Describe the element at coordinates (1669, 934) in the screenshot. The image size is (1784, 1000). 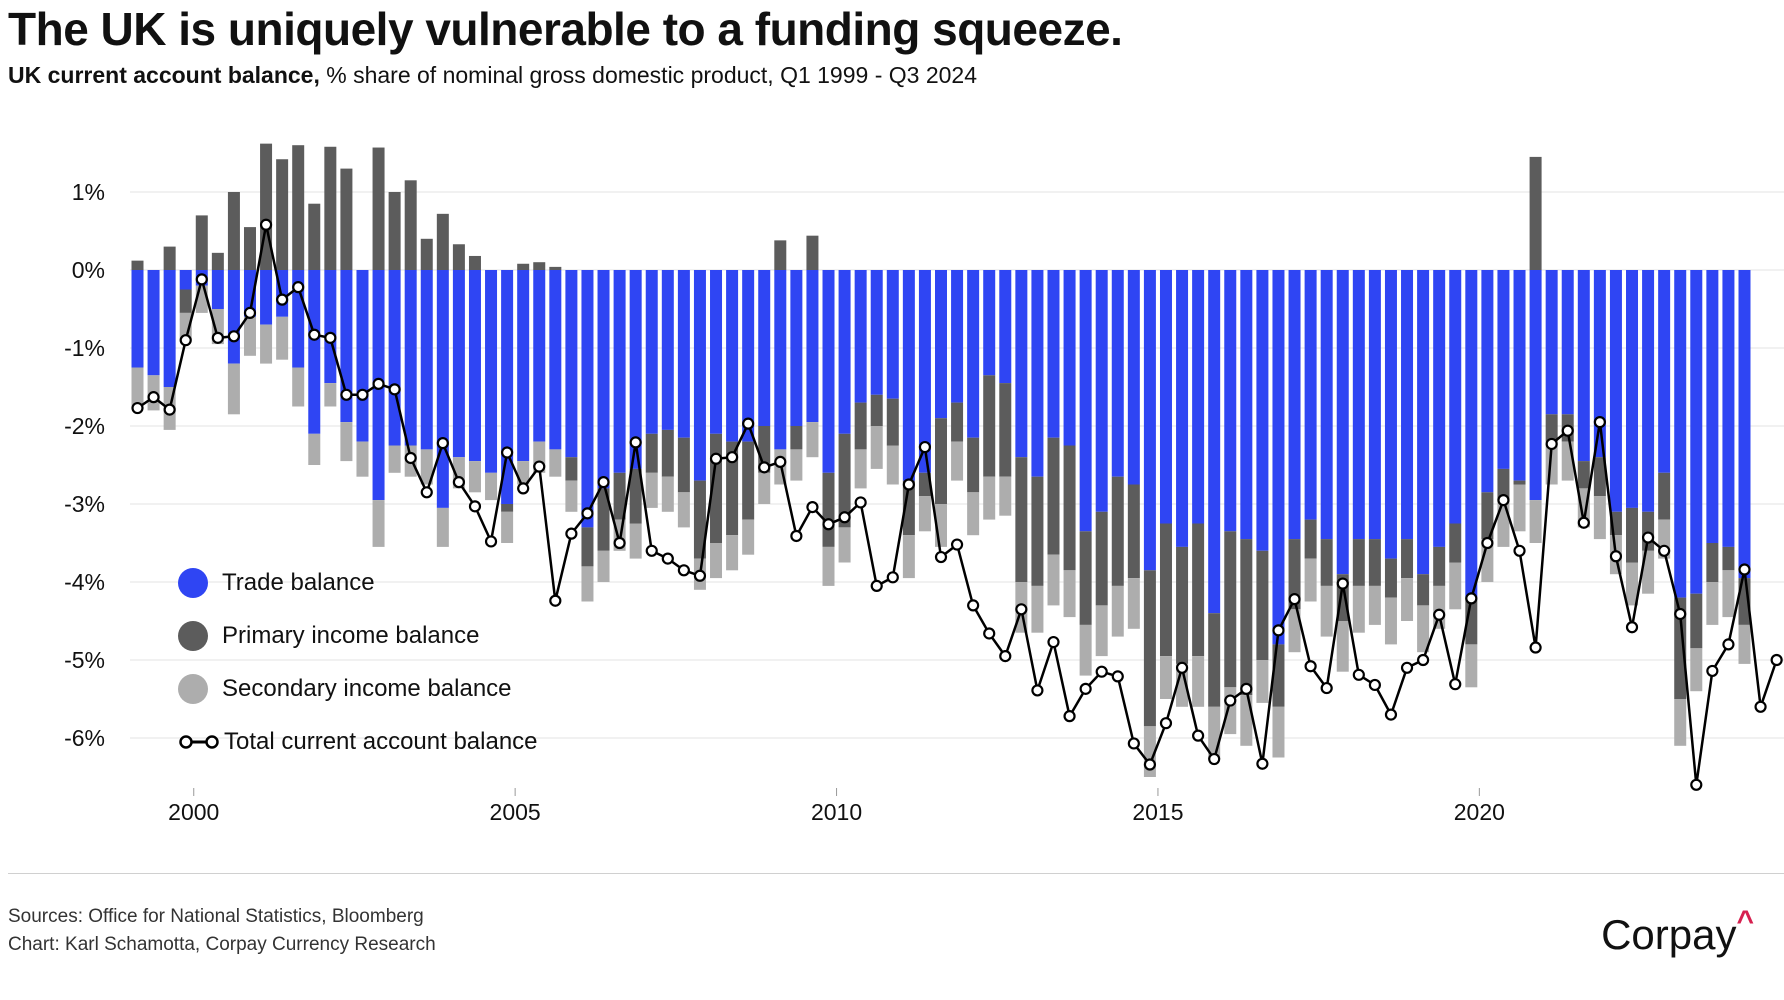
I see `brand-name: Corpay` at that location.